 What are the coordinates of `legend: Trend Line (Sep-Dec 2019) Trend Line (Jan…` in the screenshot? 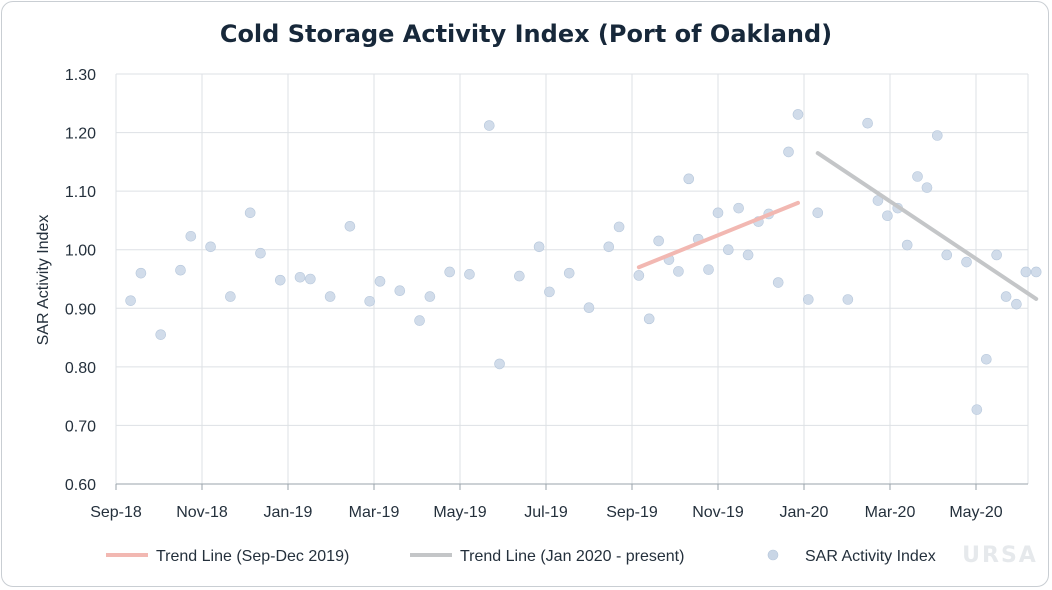 It's located at (521, 556).